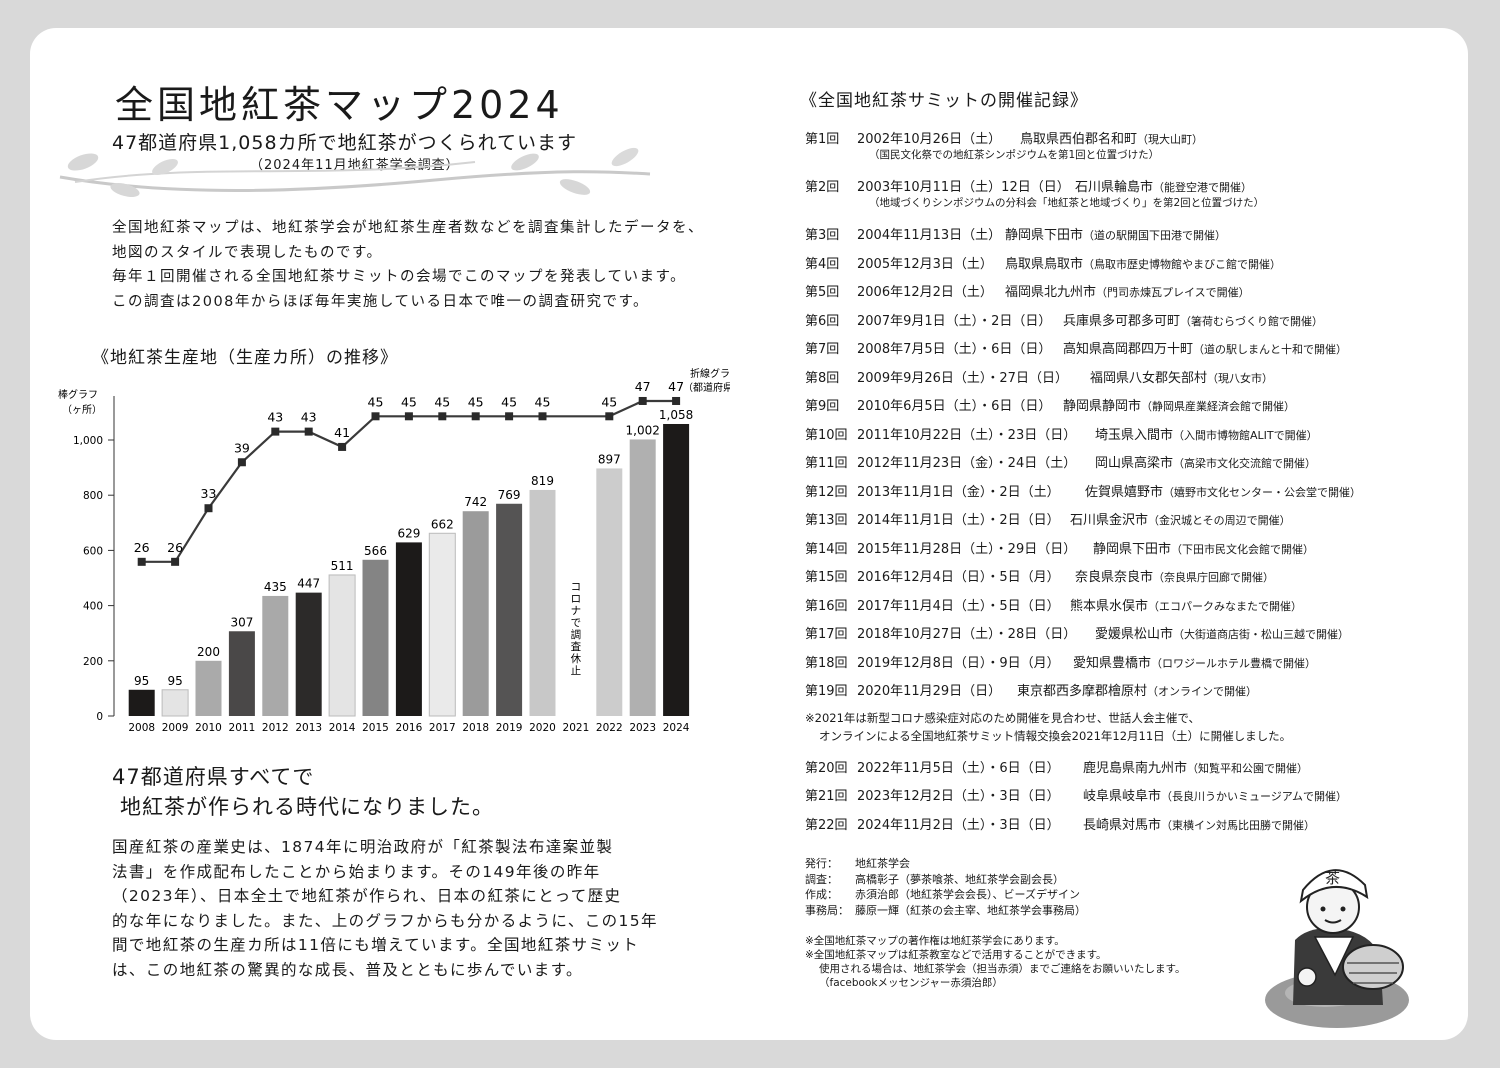 The height and width of the screenshot is (1068, 1500). I want to click on summit-number: 第22回, so click(826, 825).